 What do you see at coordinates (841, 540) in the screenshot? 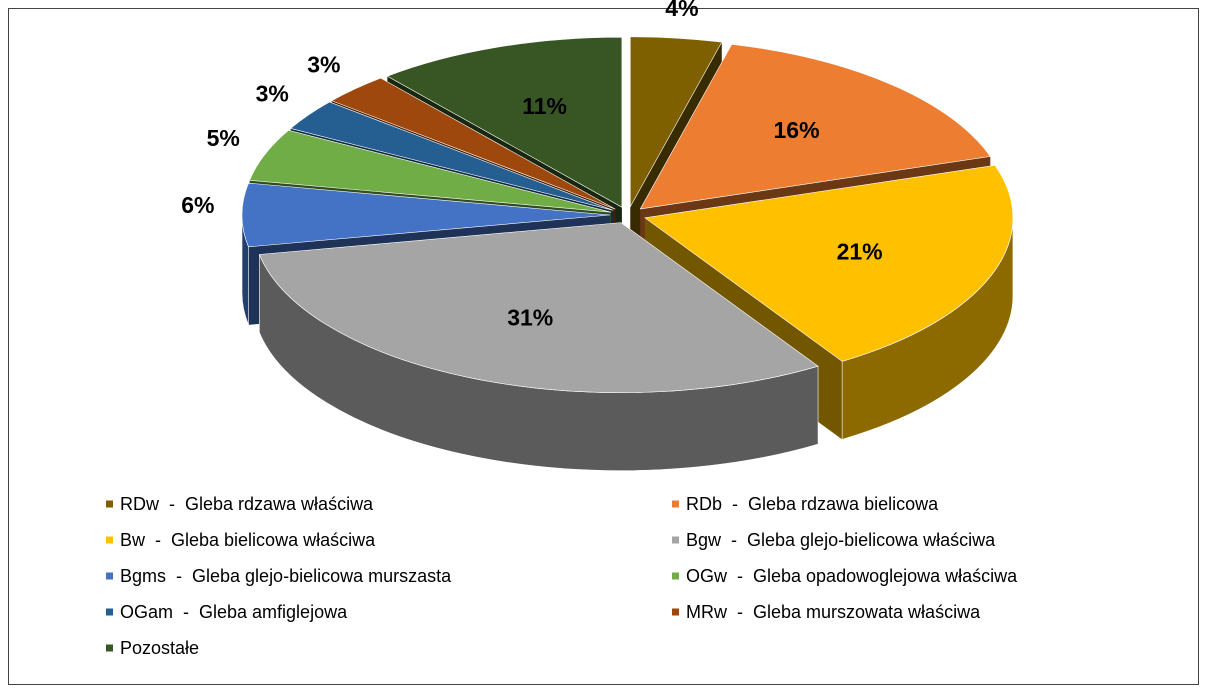
I see `legend-label: Bgw - Gleba glejo-bielicowa właściwa` at bounding box center [841, 540].